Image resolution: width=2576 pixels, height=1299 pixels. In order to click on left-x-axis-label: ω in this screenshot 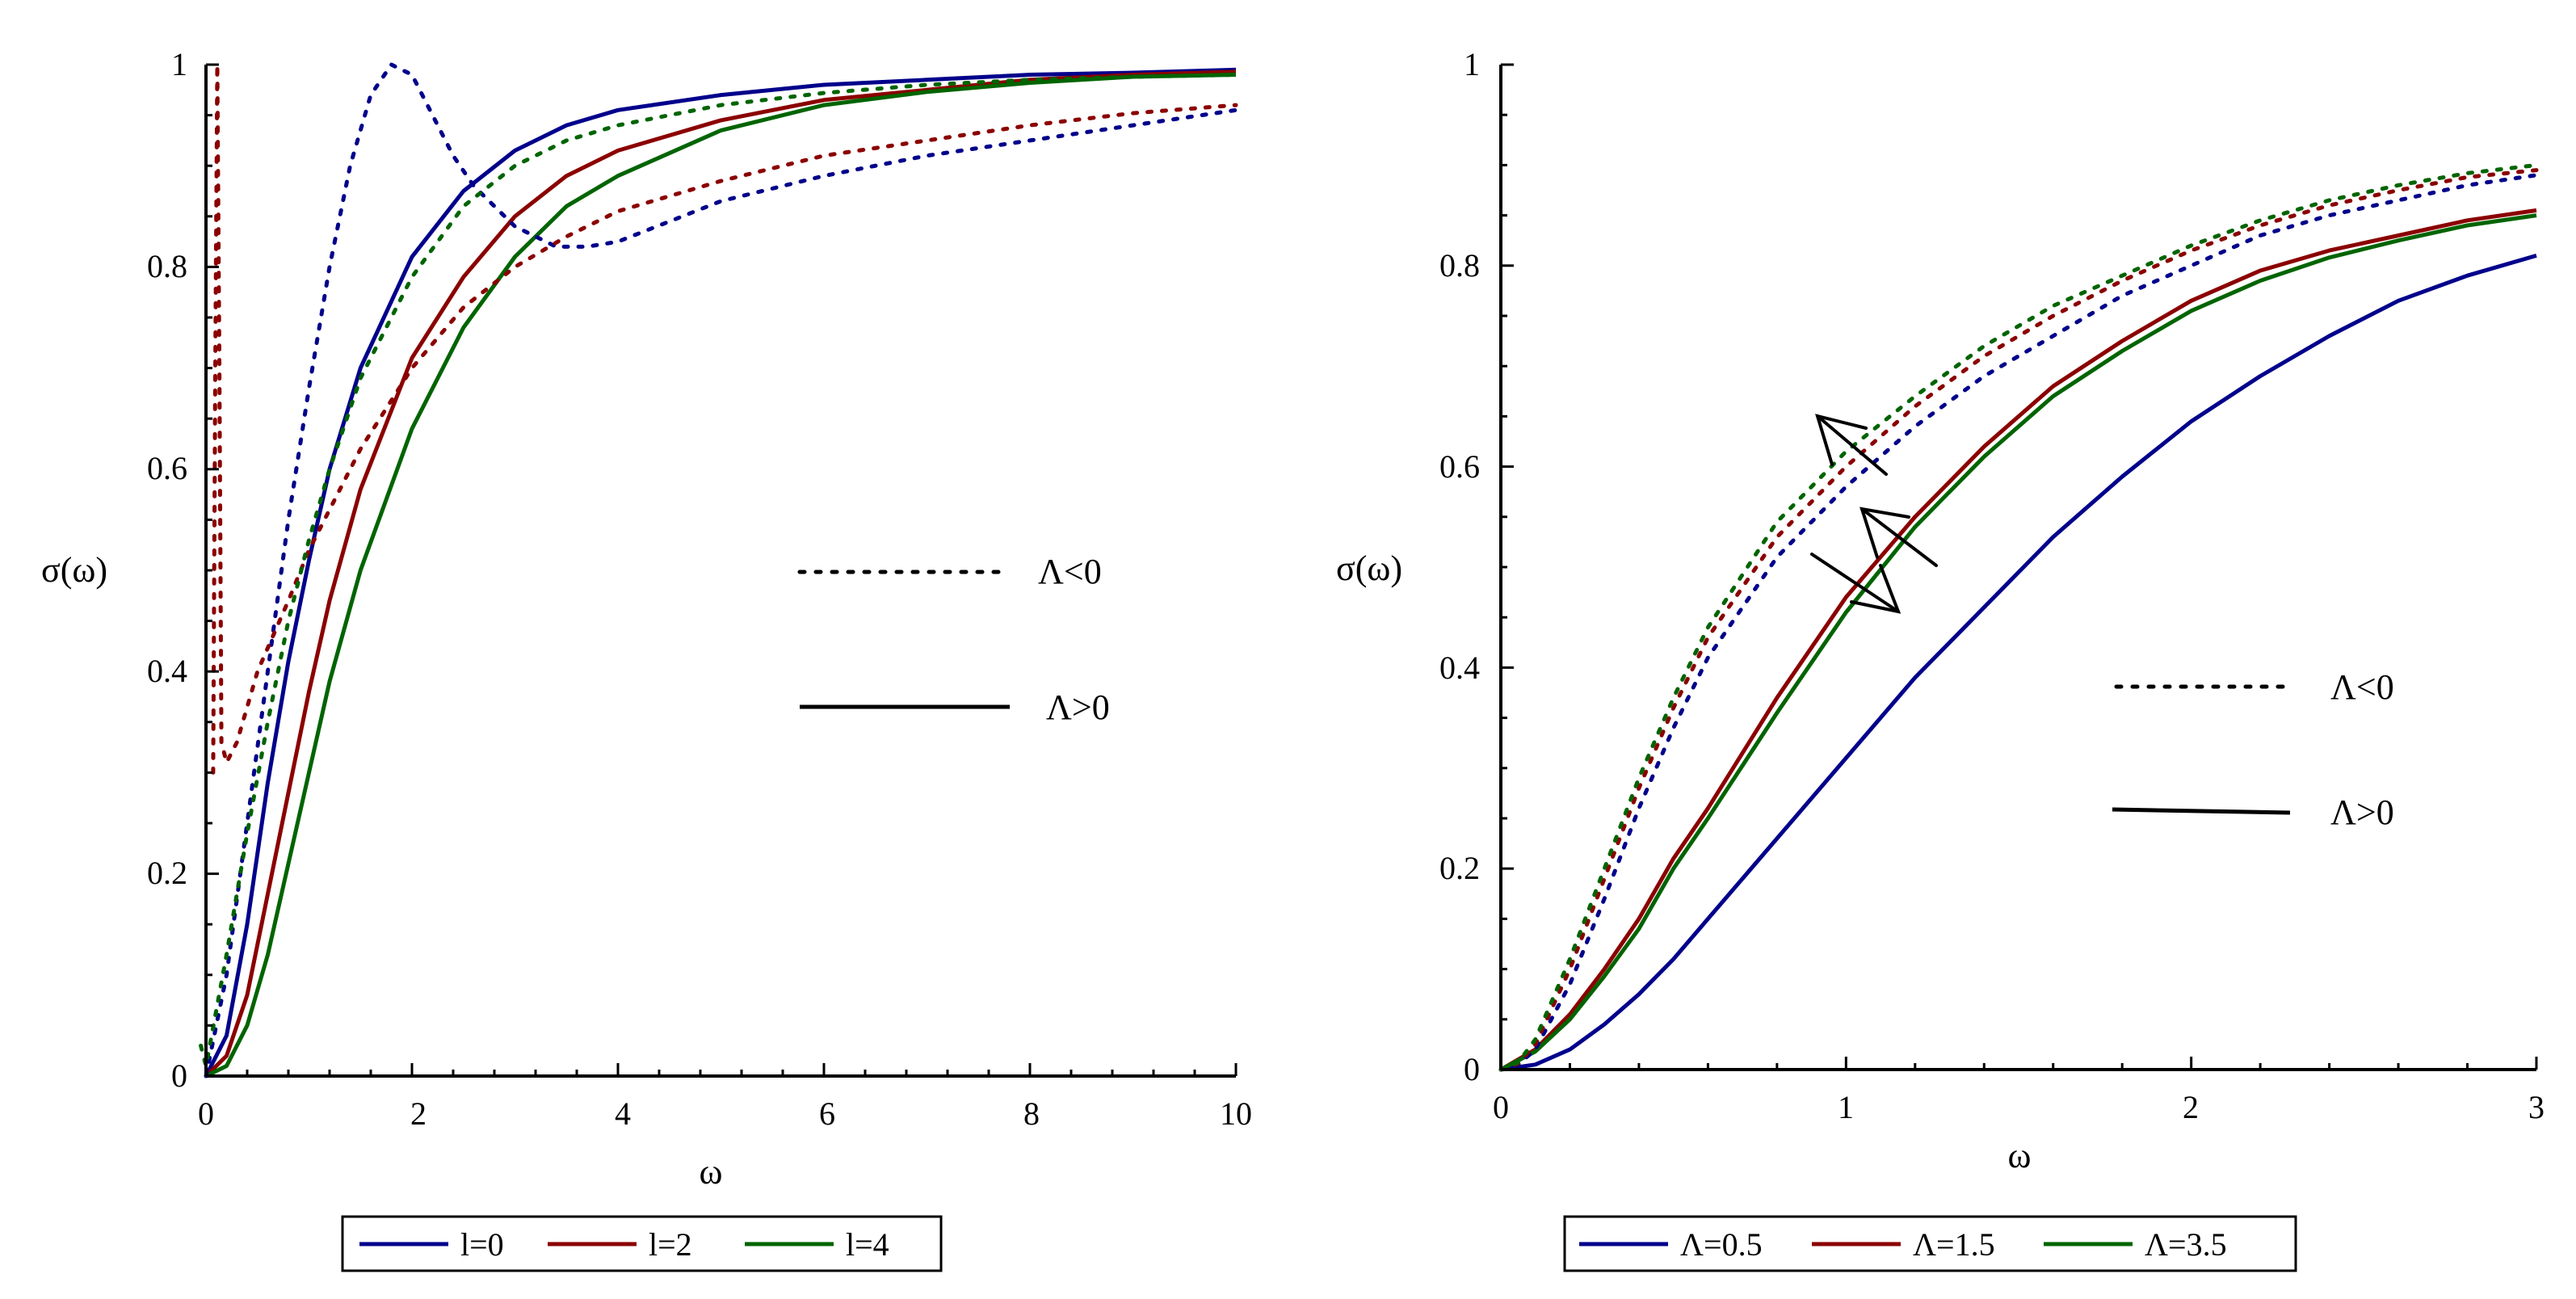, I will do `click(712, 1172)`.